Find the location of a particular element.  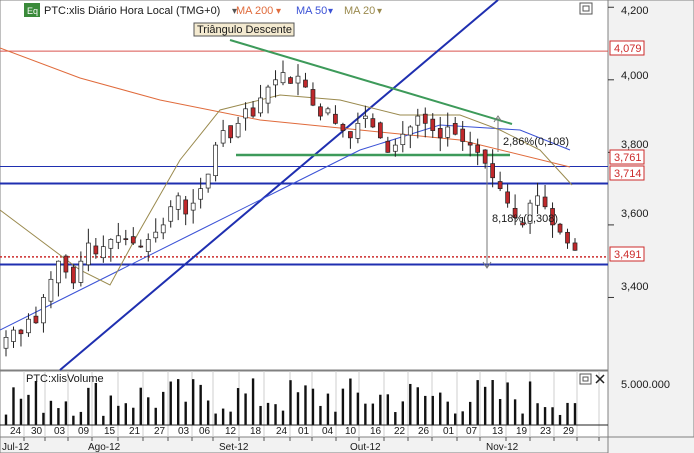

eq-icon is located at coordinates (32, 10).